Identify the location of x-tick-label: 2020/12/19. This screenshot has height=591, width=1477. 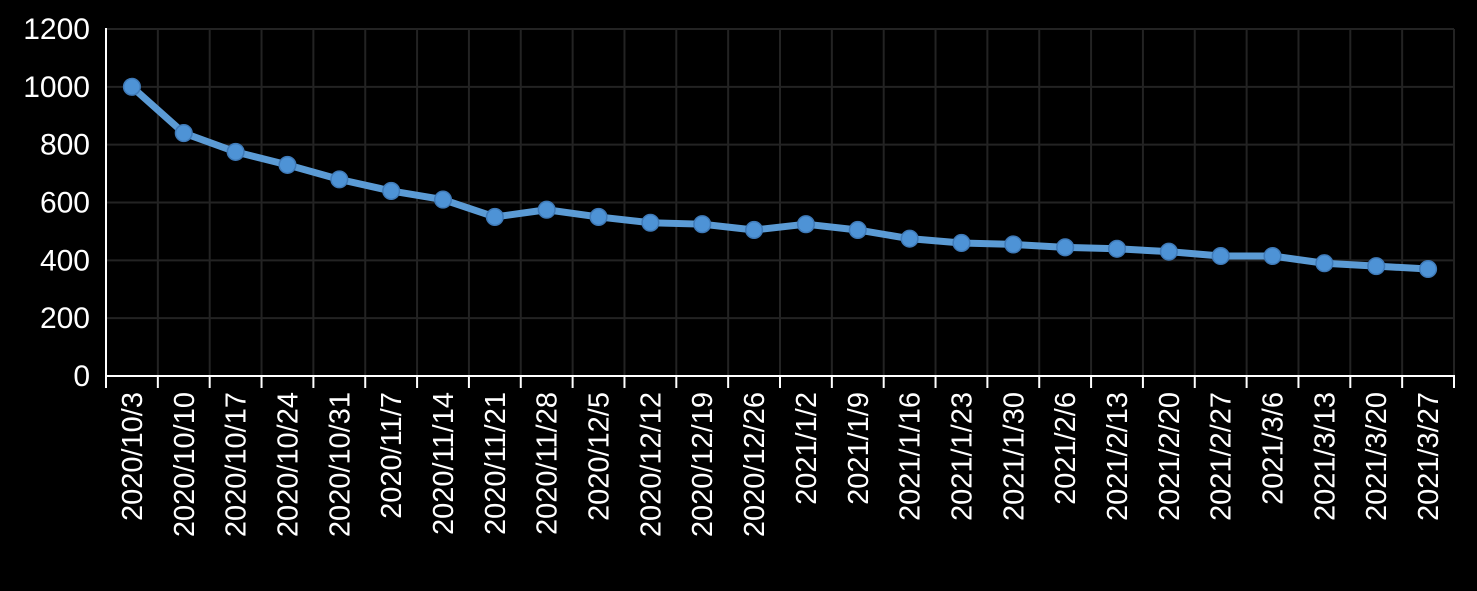
(703, 464).